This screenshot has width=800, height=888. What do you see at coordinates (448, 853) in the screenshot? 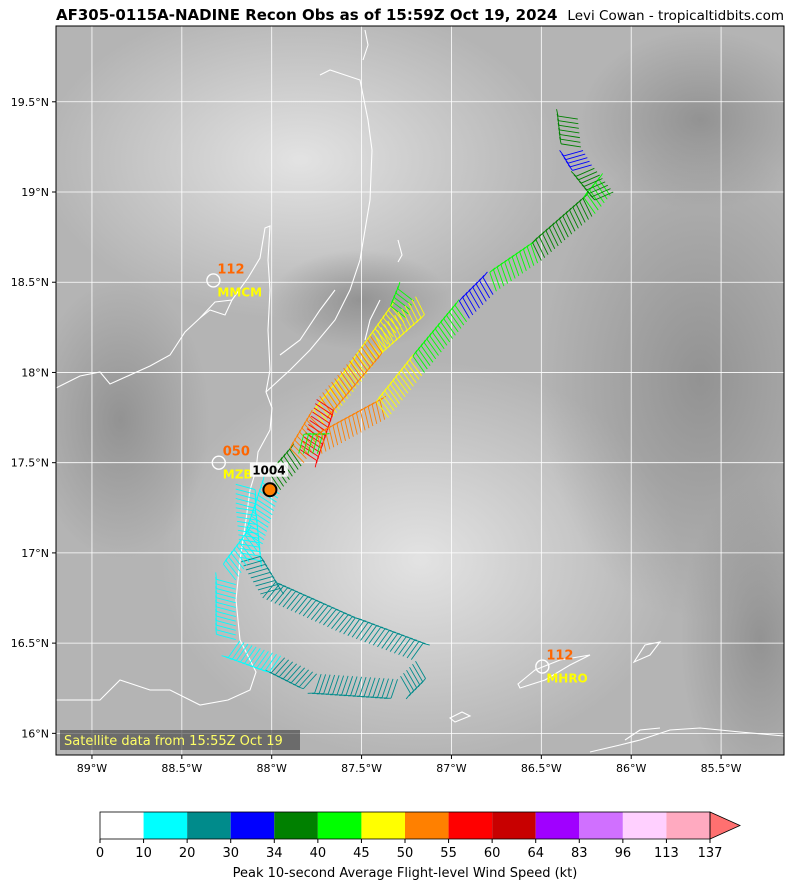
I see `colorbar-tick-label: 55` at bounding box center [448, 853].